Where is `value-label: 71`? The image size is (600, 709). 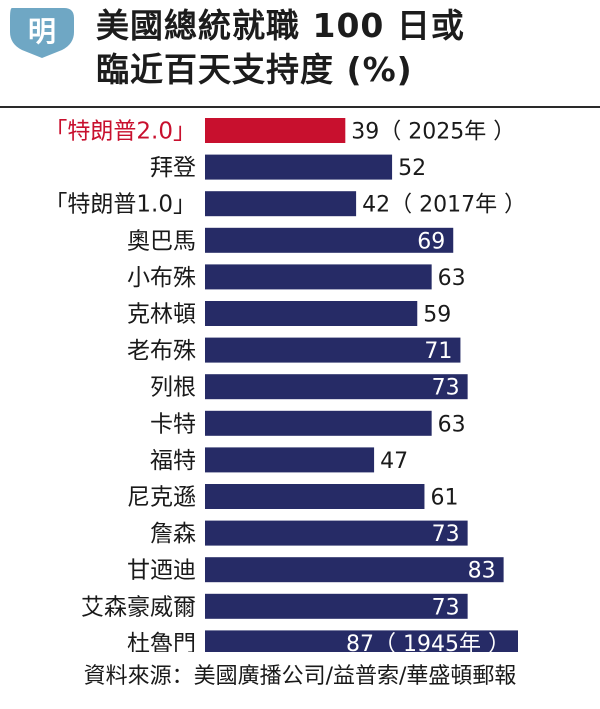 value-label: 71 is located at coordinates (438, 351).